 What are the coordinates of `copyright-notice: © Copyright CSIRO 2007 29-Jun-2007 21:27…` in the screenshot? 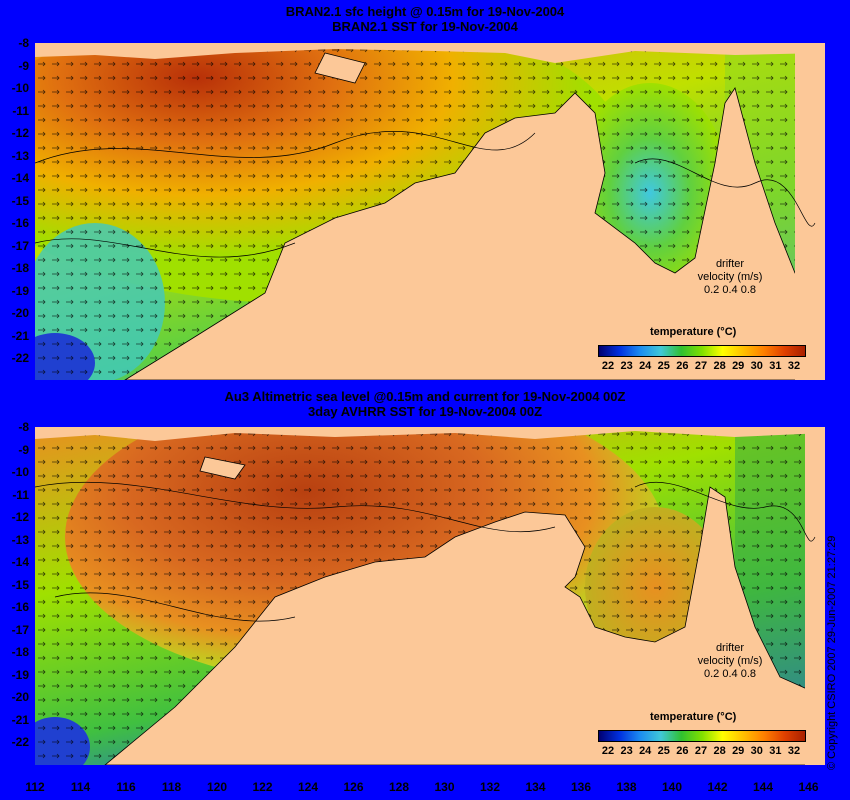 It's located at (832, 652).